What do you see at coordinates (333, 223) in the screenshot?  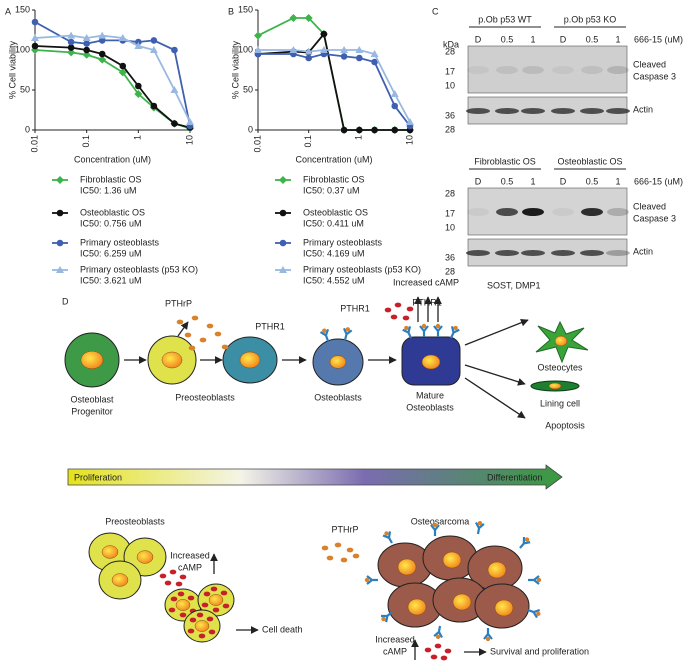 I see `legend-ic50: IC50: 0.411 uM` at bounding box center [333, 223].